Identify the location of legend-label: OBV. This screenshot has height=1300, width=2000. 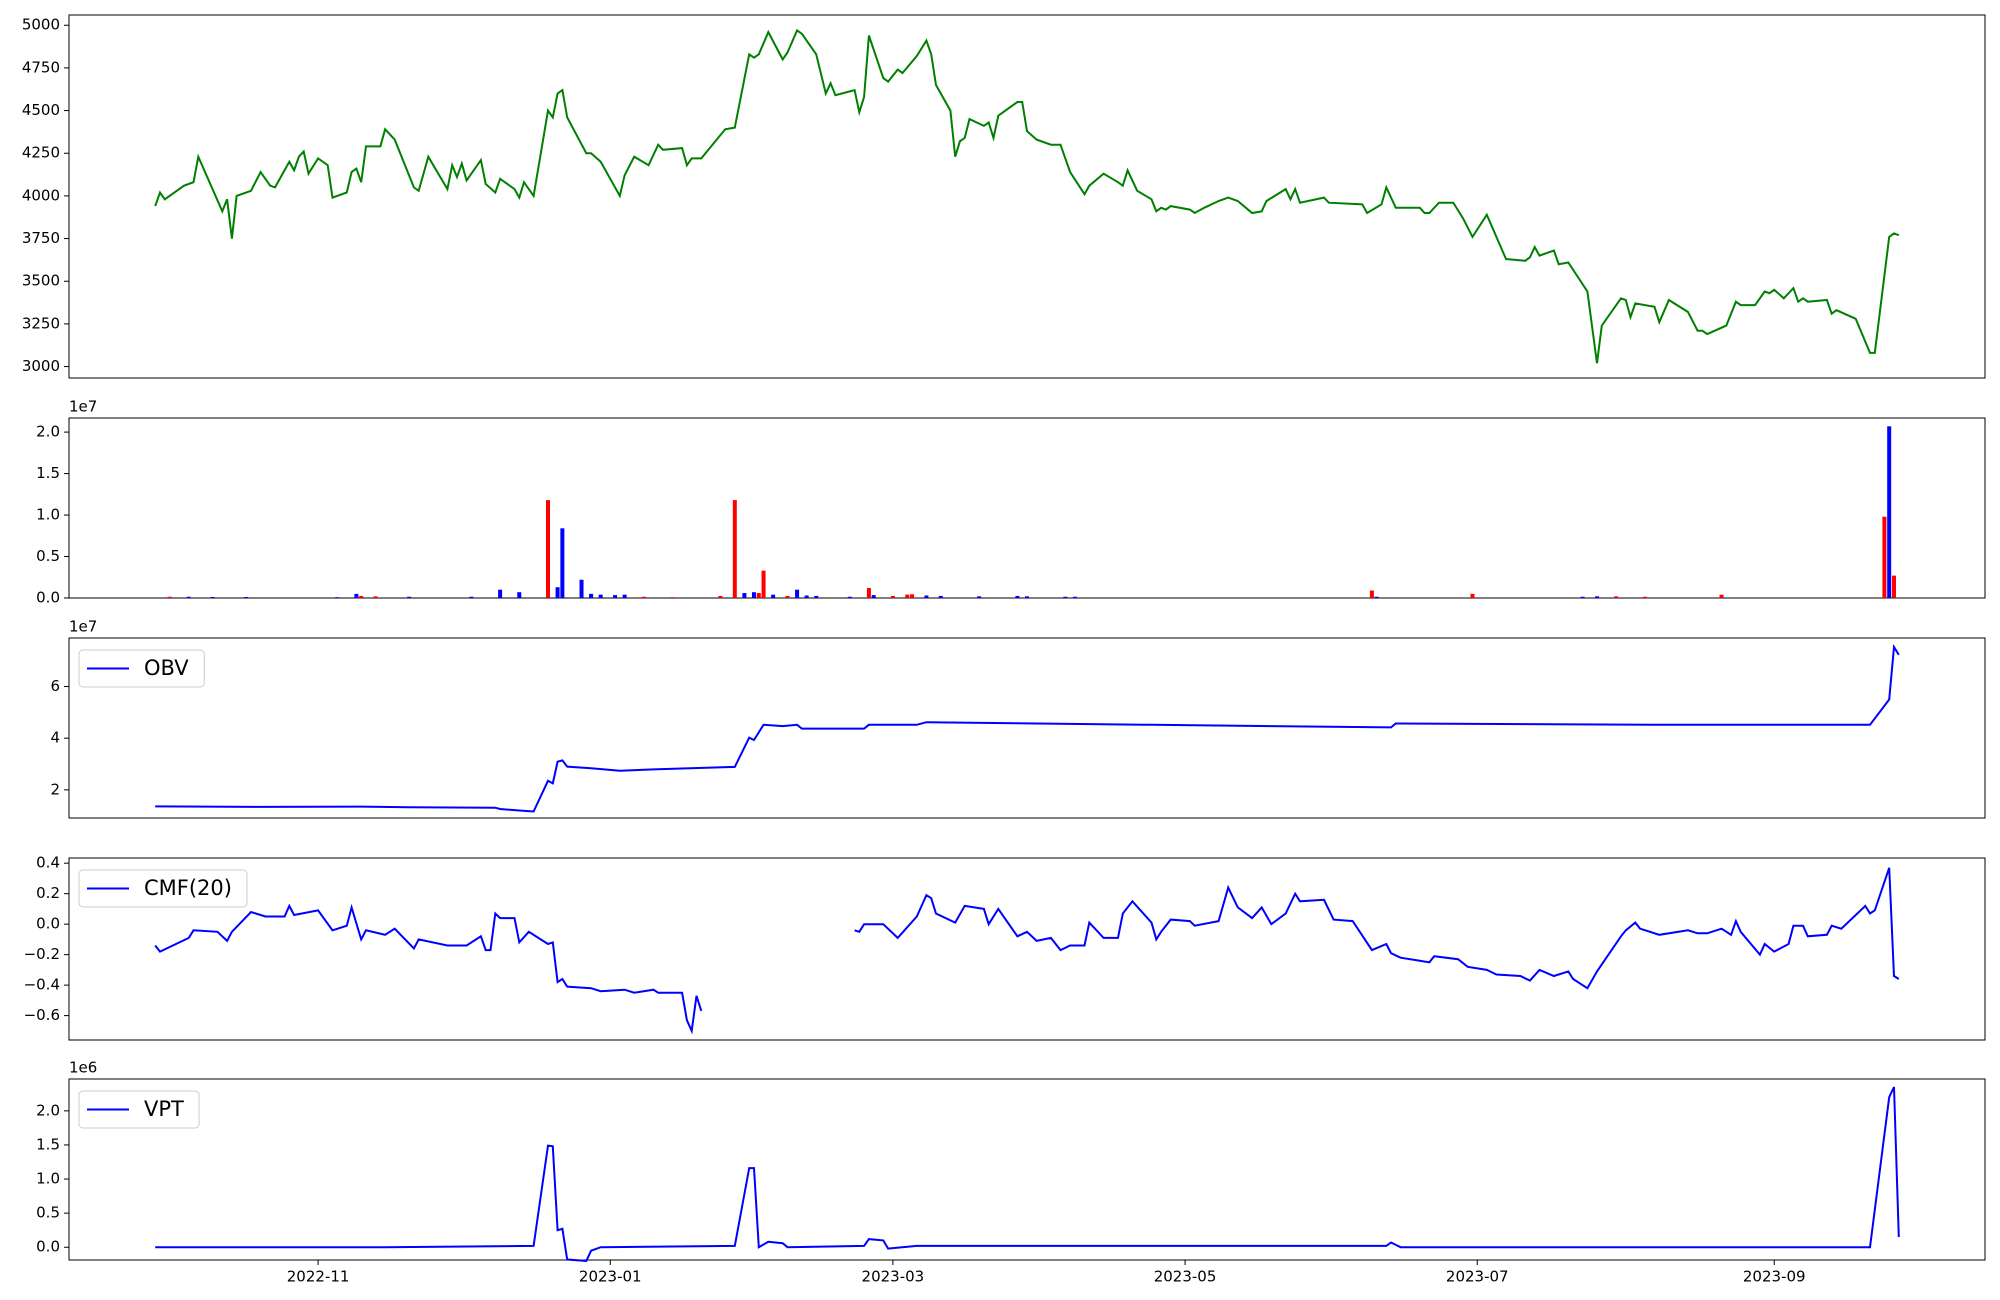
(166, 668).